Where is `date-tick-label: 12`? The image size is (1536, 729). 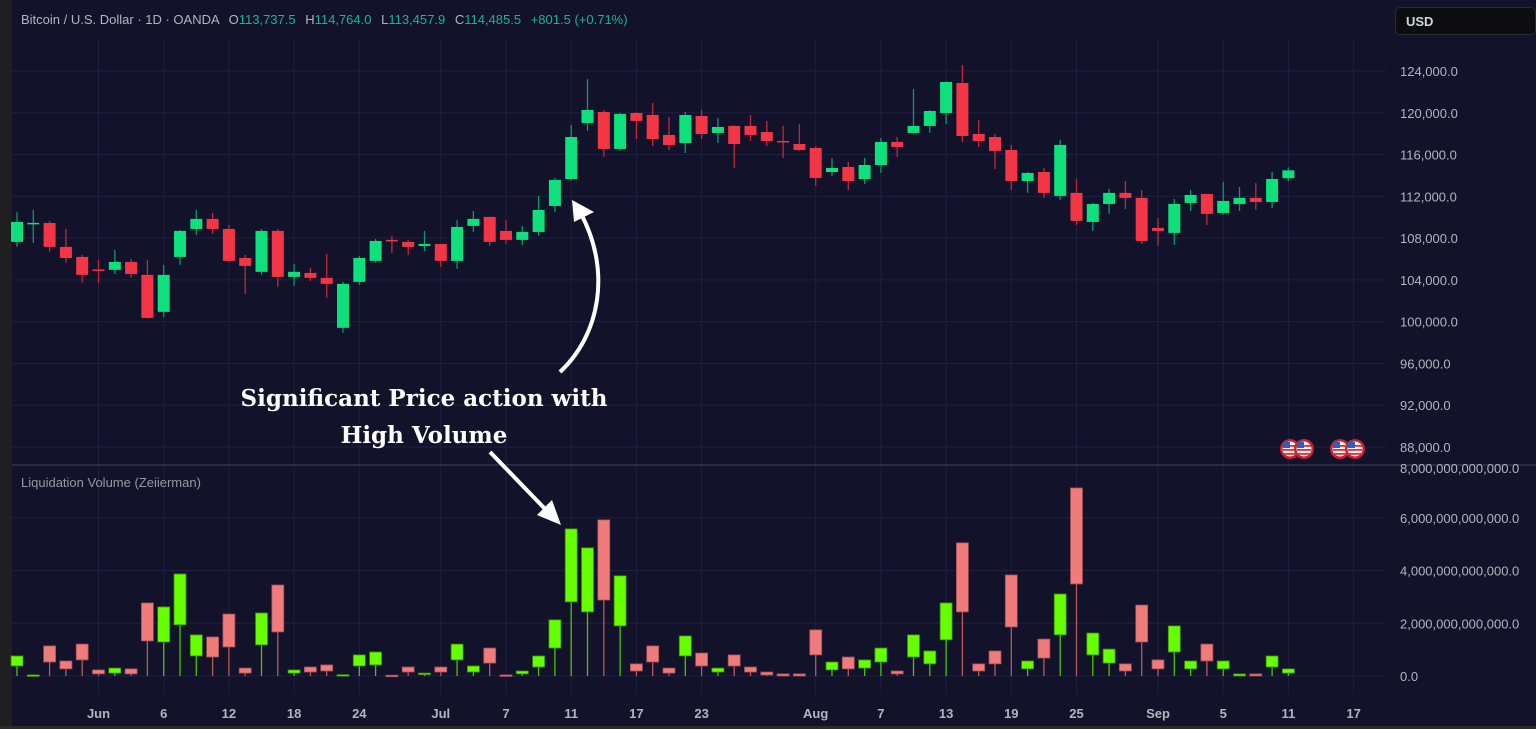 date-tick-label: 12 is located at coordinates (229, 713).